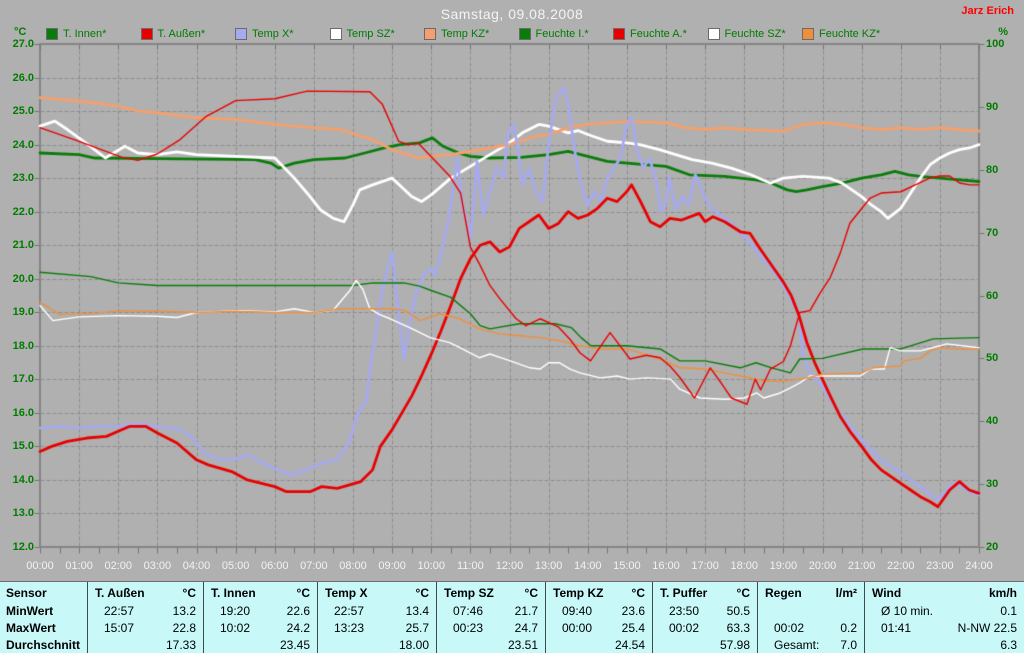 This screenshot has width=1024, height=653. What do you see at coordinates (987, 11) in the screenshot?
I see `author-signature: Jarz Erich` at bounding box center [987, 11].